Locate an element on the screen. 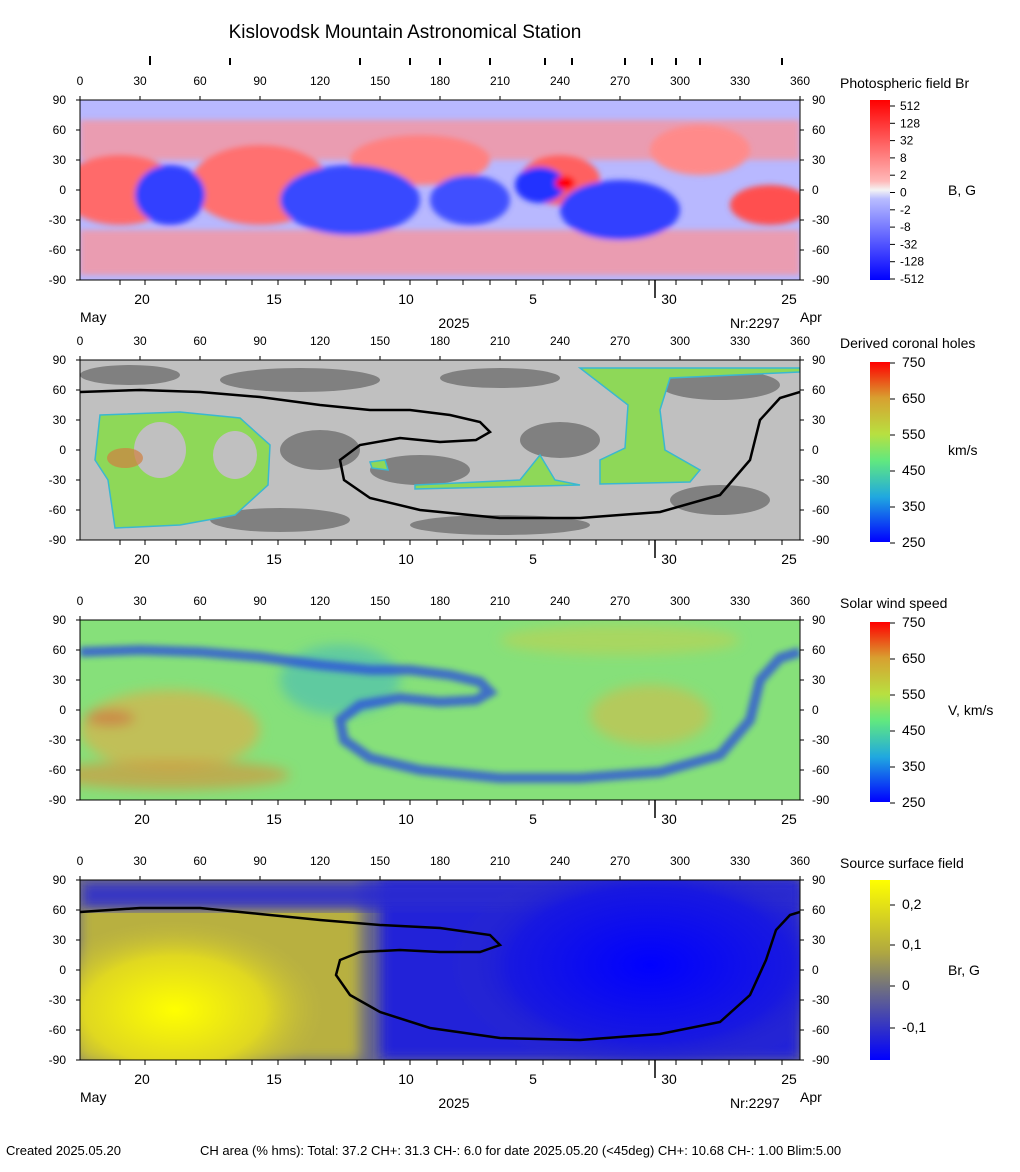  colorbar-source-surface is located at coordinates (880, 970).